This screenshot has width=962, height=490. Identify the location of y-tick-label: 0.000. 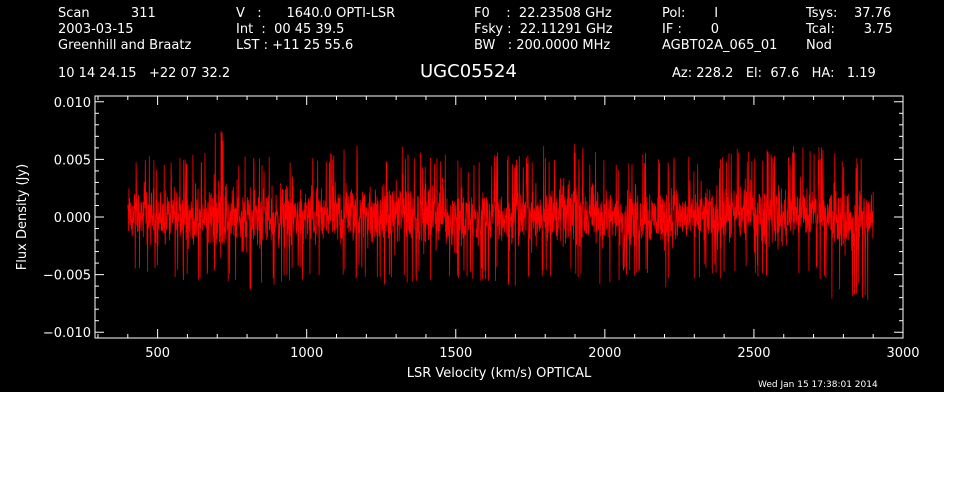
(72, 218).